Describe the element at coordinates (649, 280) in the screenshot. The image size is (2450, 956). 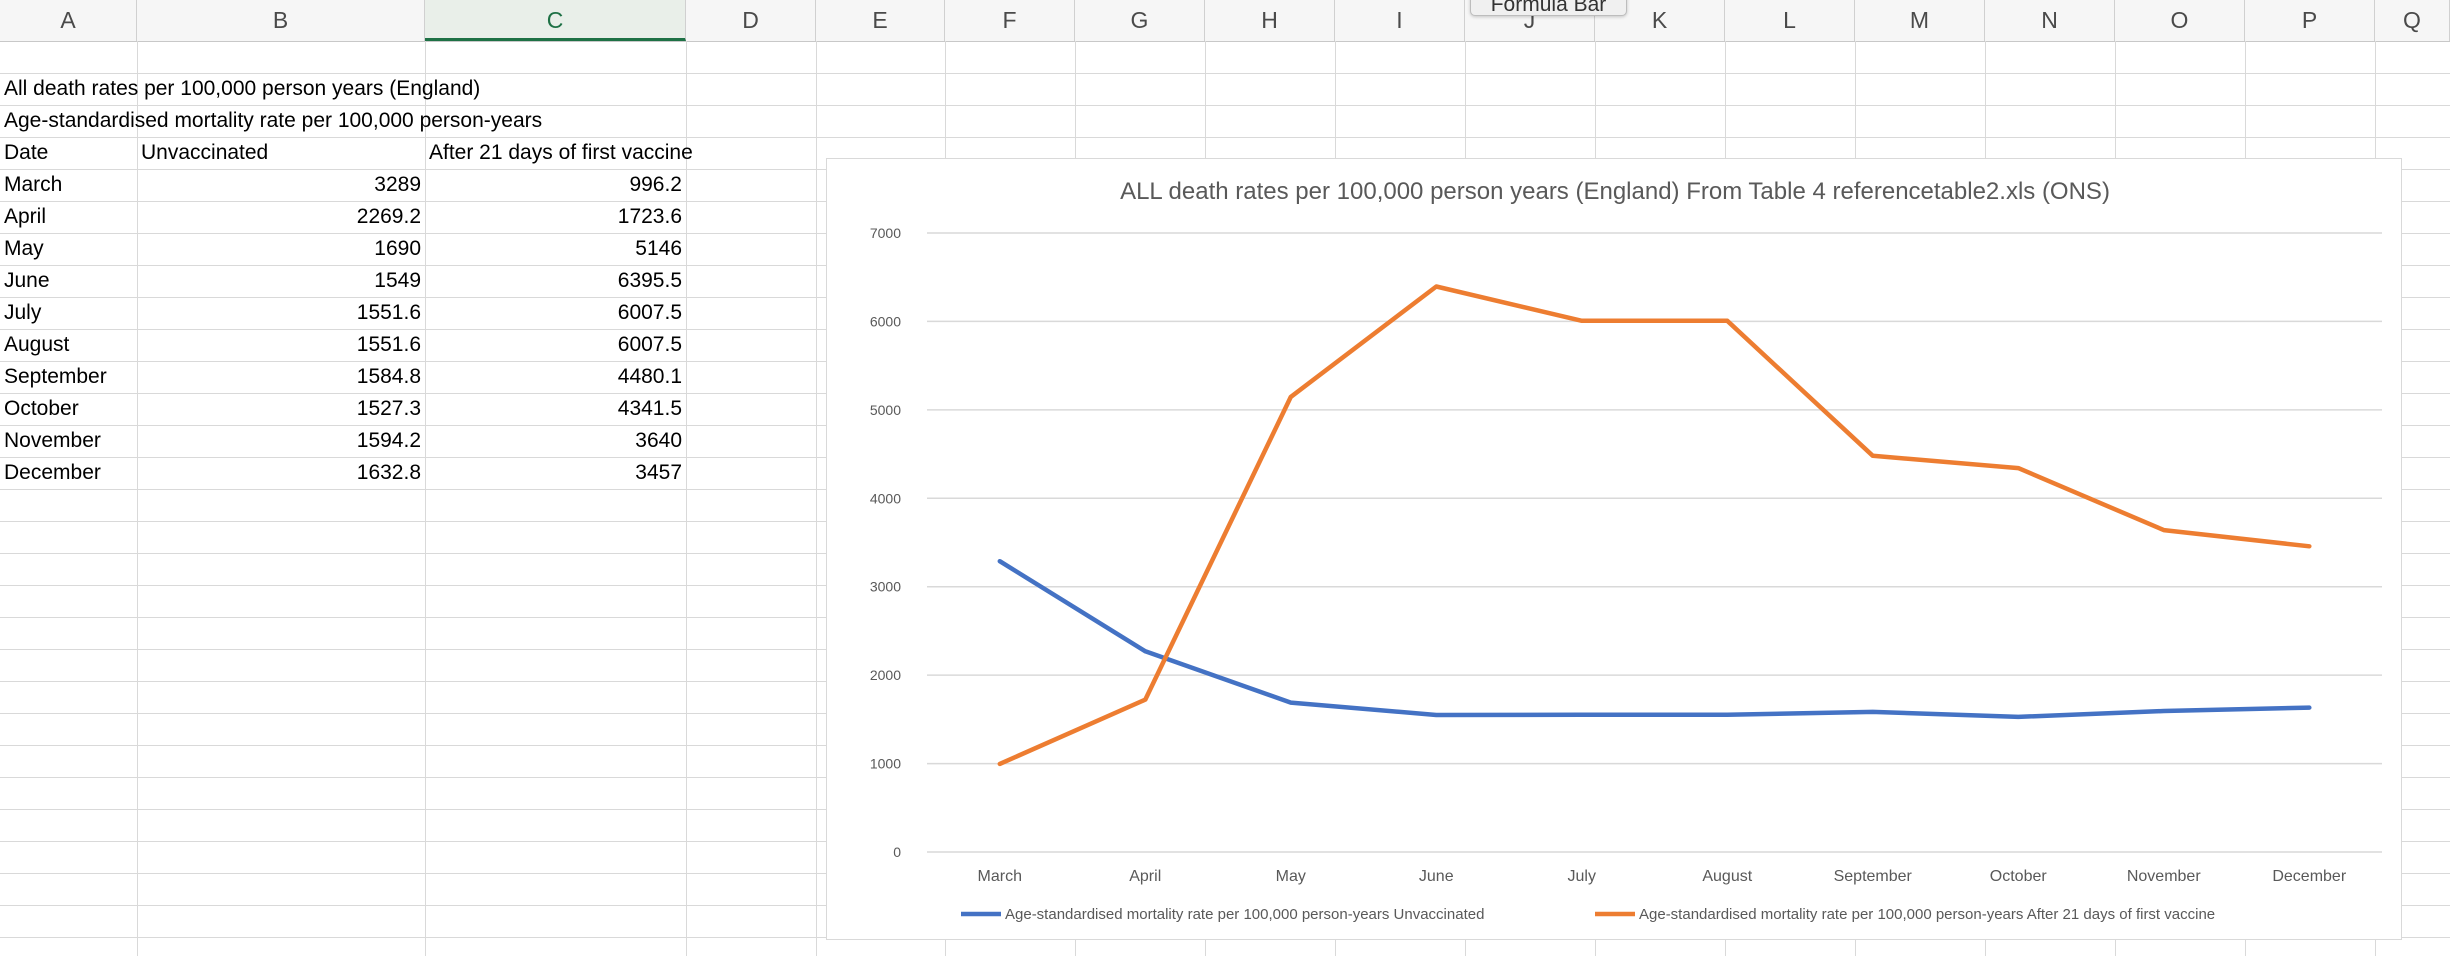
I see `cell-vaccinated-value: 6395.5` at that location.